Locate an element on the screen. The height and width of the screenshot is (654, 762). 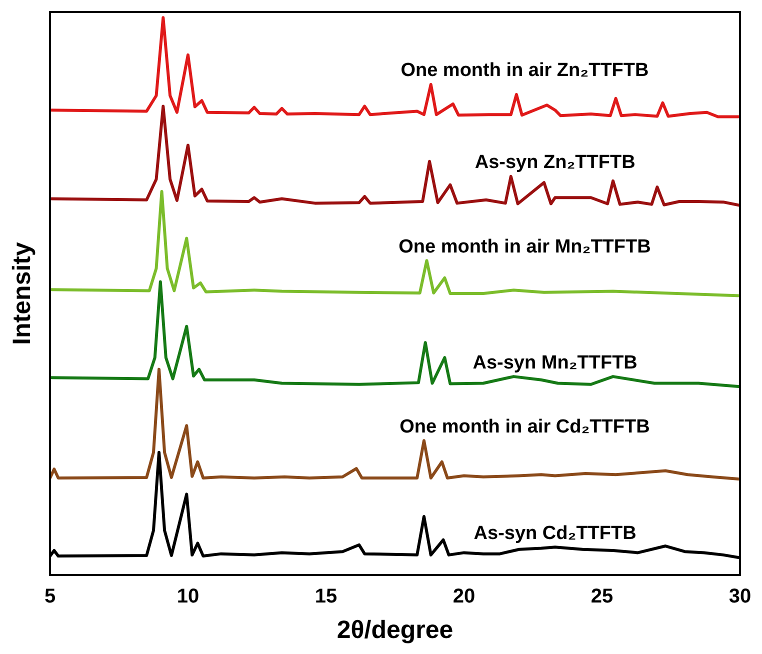
x-tick-label: 20 is located at coordinates (464, 597).